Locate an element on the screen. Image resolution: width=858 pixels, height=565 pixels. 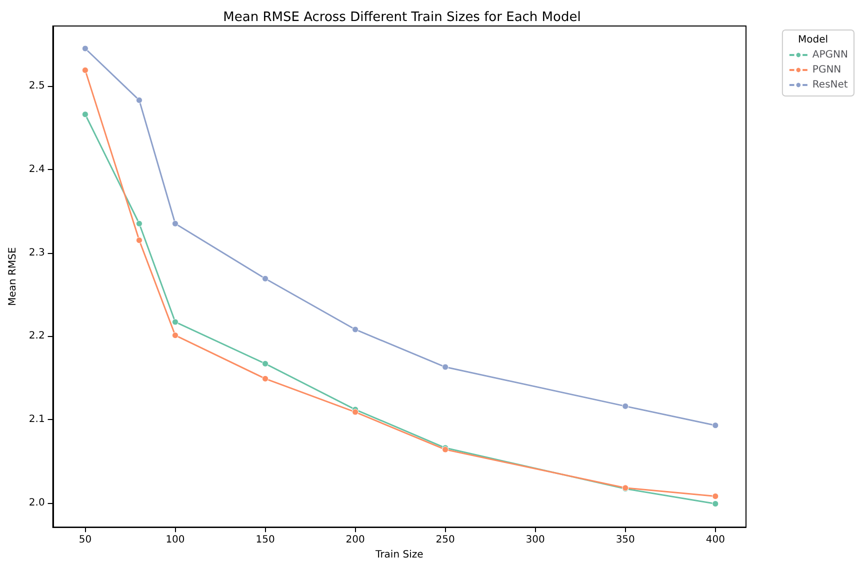
x-tick-label: 400 is located at coordinates (715, 540).